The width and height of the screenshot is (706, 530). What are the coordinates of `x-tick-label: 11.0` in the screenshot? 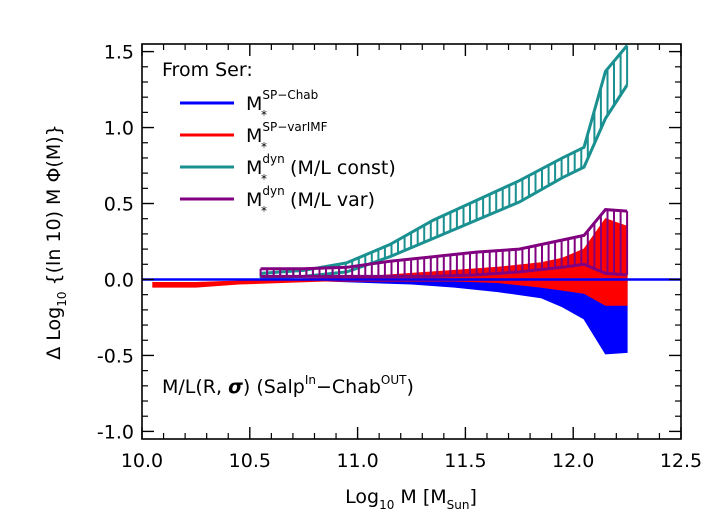 It's located at (357, 461).